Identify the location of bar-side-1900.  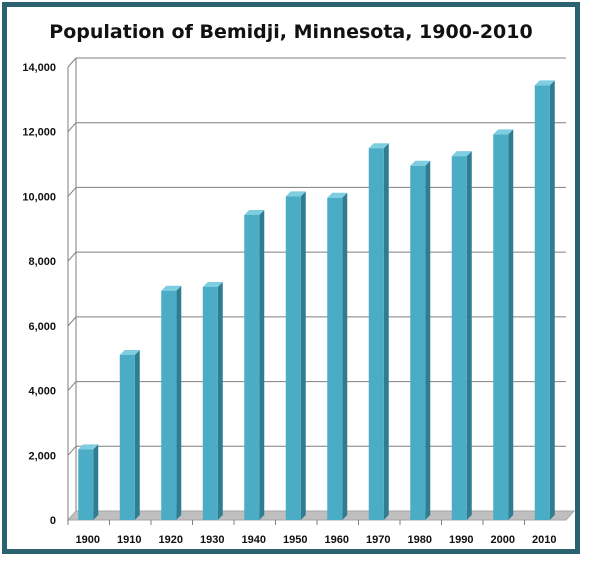
(96, 482).